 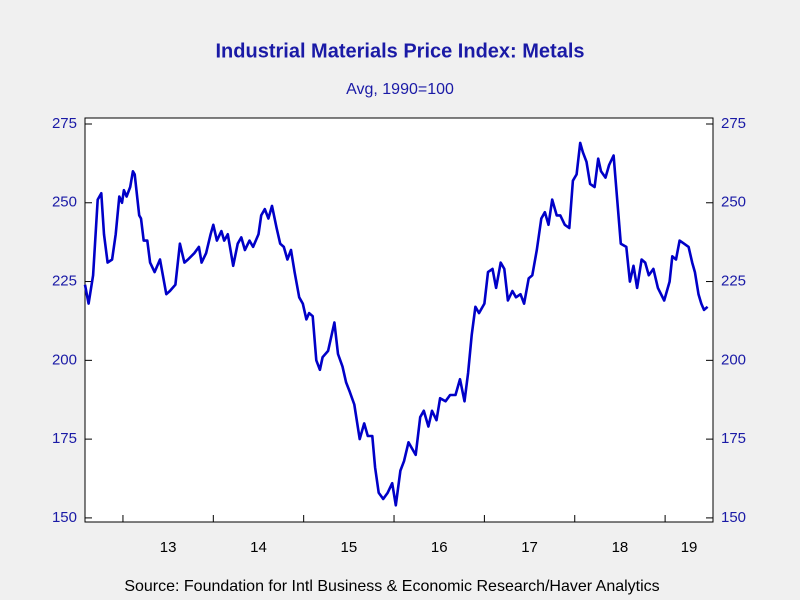 I want to click on y-tick-label: 175, so click(x=64, y=438).